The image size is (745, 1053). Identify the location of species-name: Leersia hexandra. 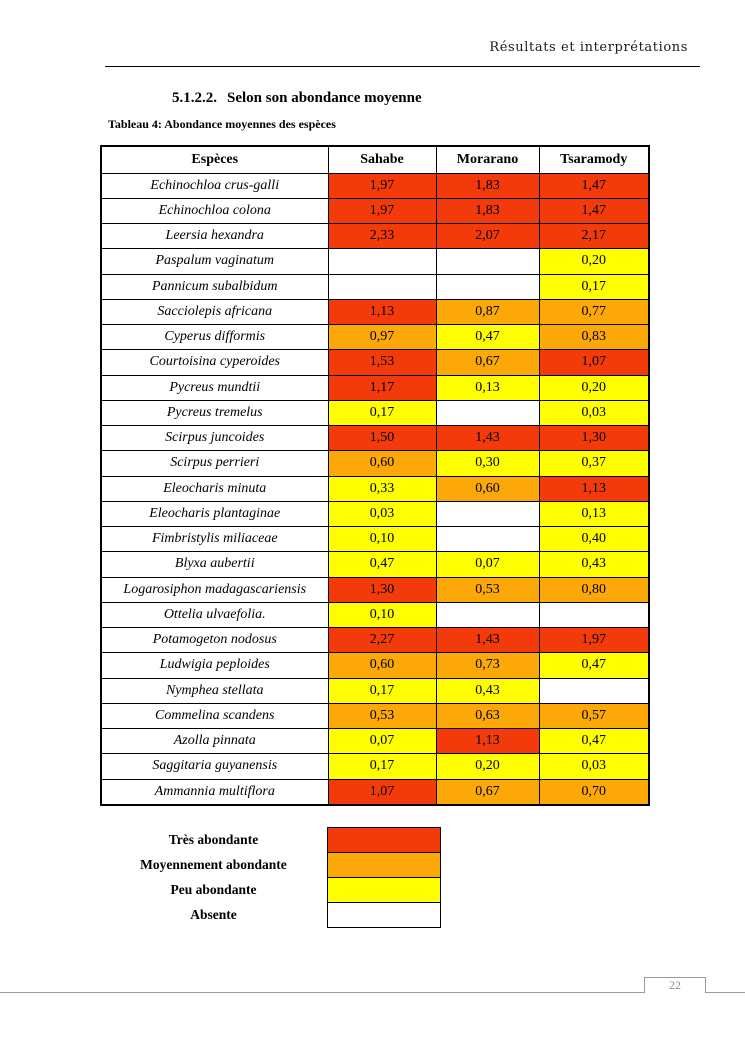
(214, 236).